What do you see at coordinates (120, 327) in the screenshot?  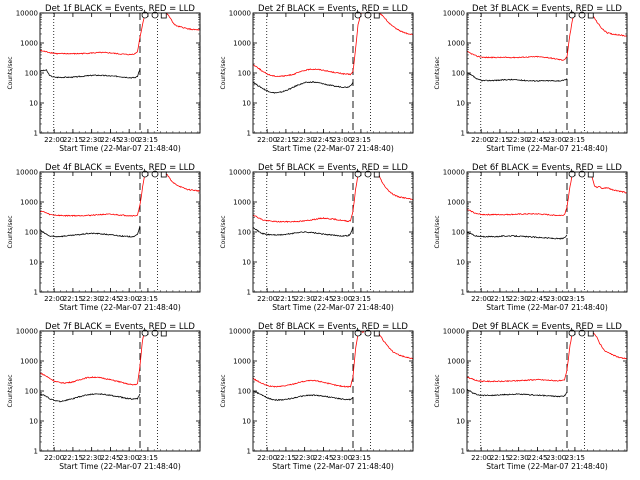 I see `panel-title: Det 7f BLACK = Events, RED = LLD` at bounding box center [120, 327].